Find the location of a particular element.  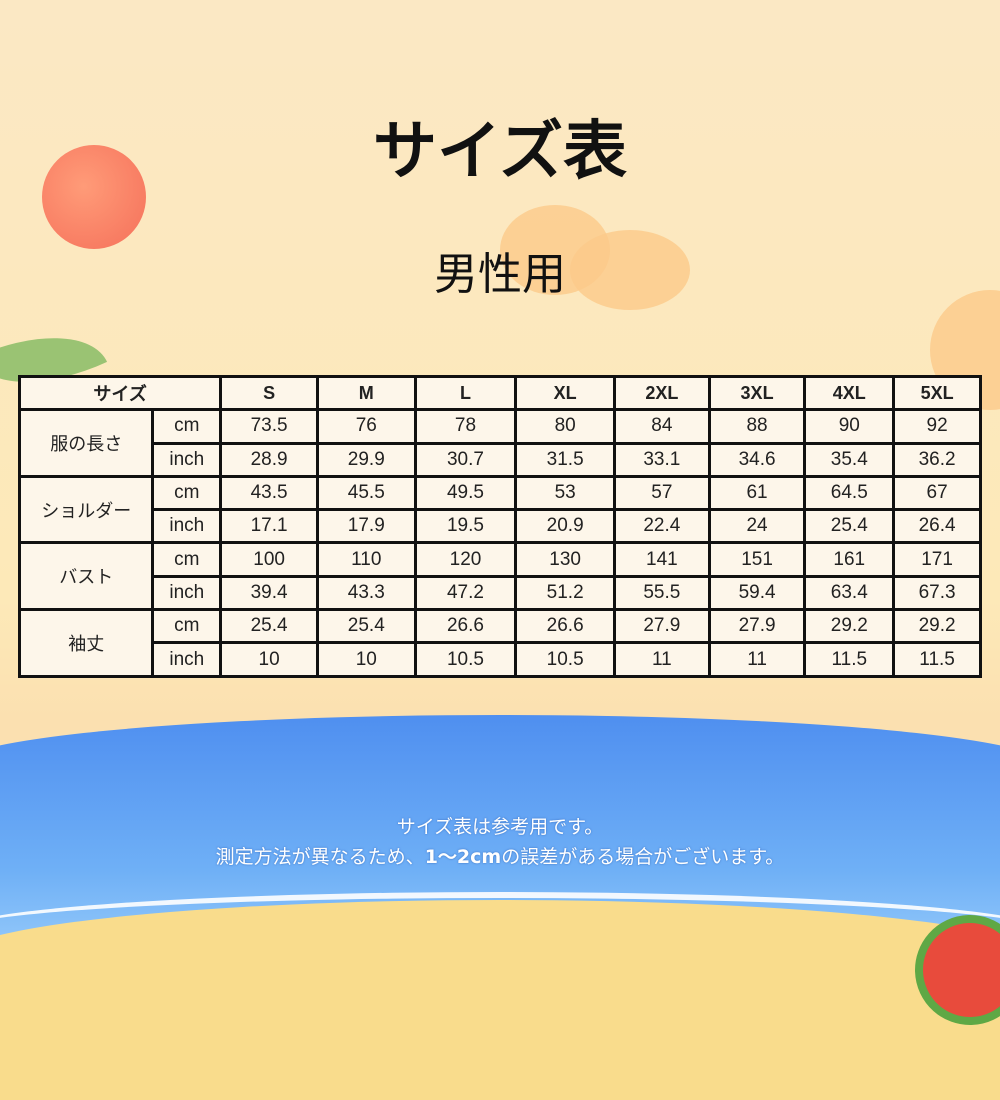

value-cell: 80 is located at coordinates (565, 426).